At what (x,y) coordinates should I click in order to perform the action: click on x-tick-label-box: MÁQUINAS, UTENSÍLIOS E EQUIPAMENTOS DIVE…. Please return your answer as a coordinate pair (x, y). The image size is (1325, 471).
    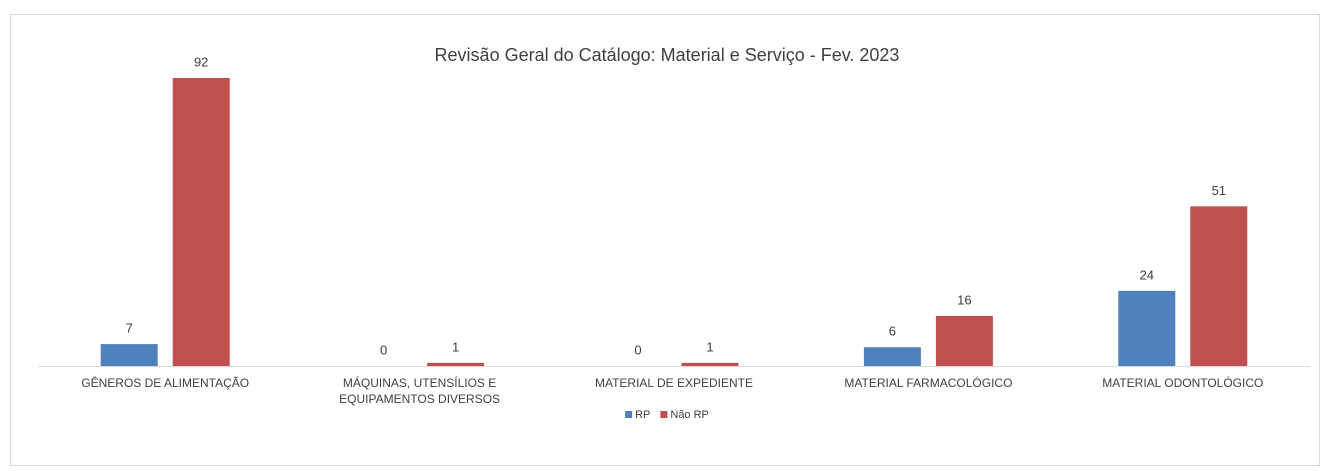
    Looking at the image, I should click on (420, 391).